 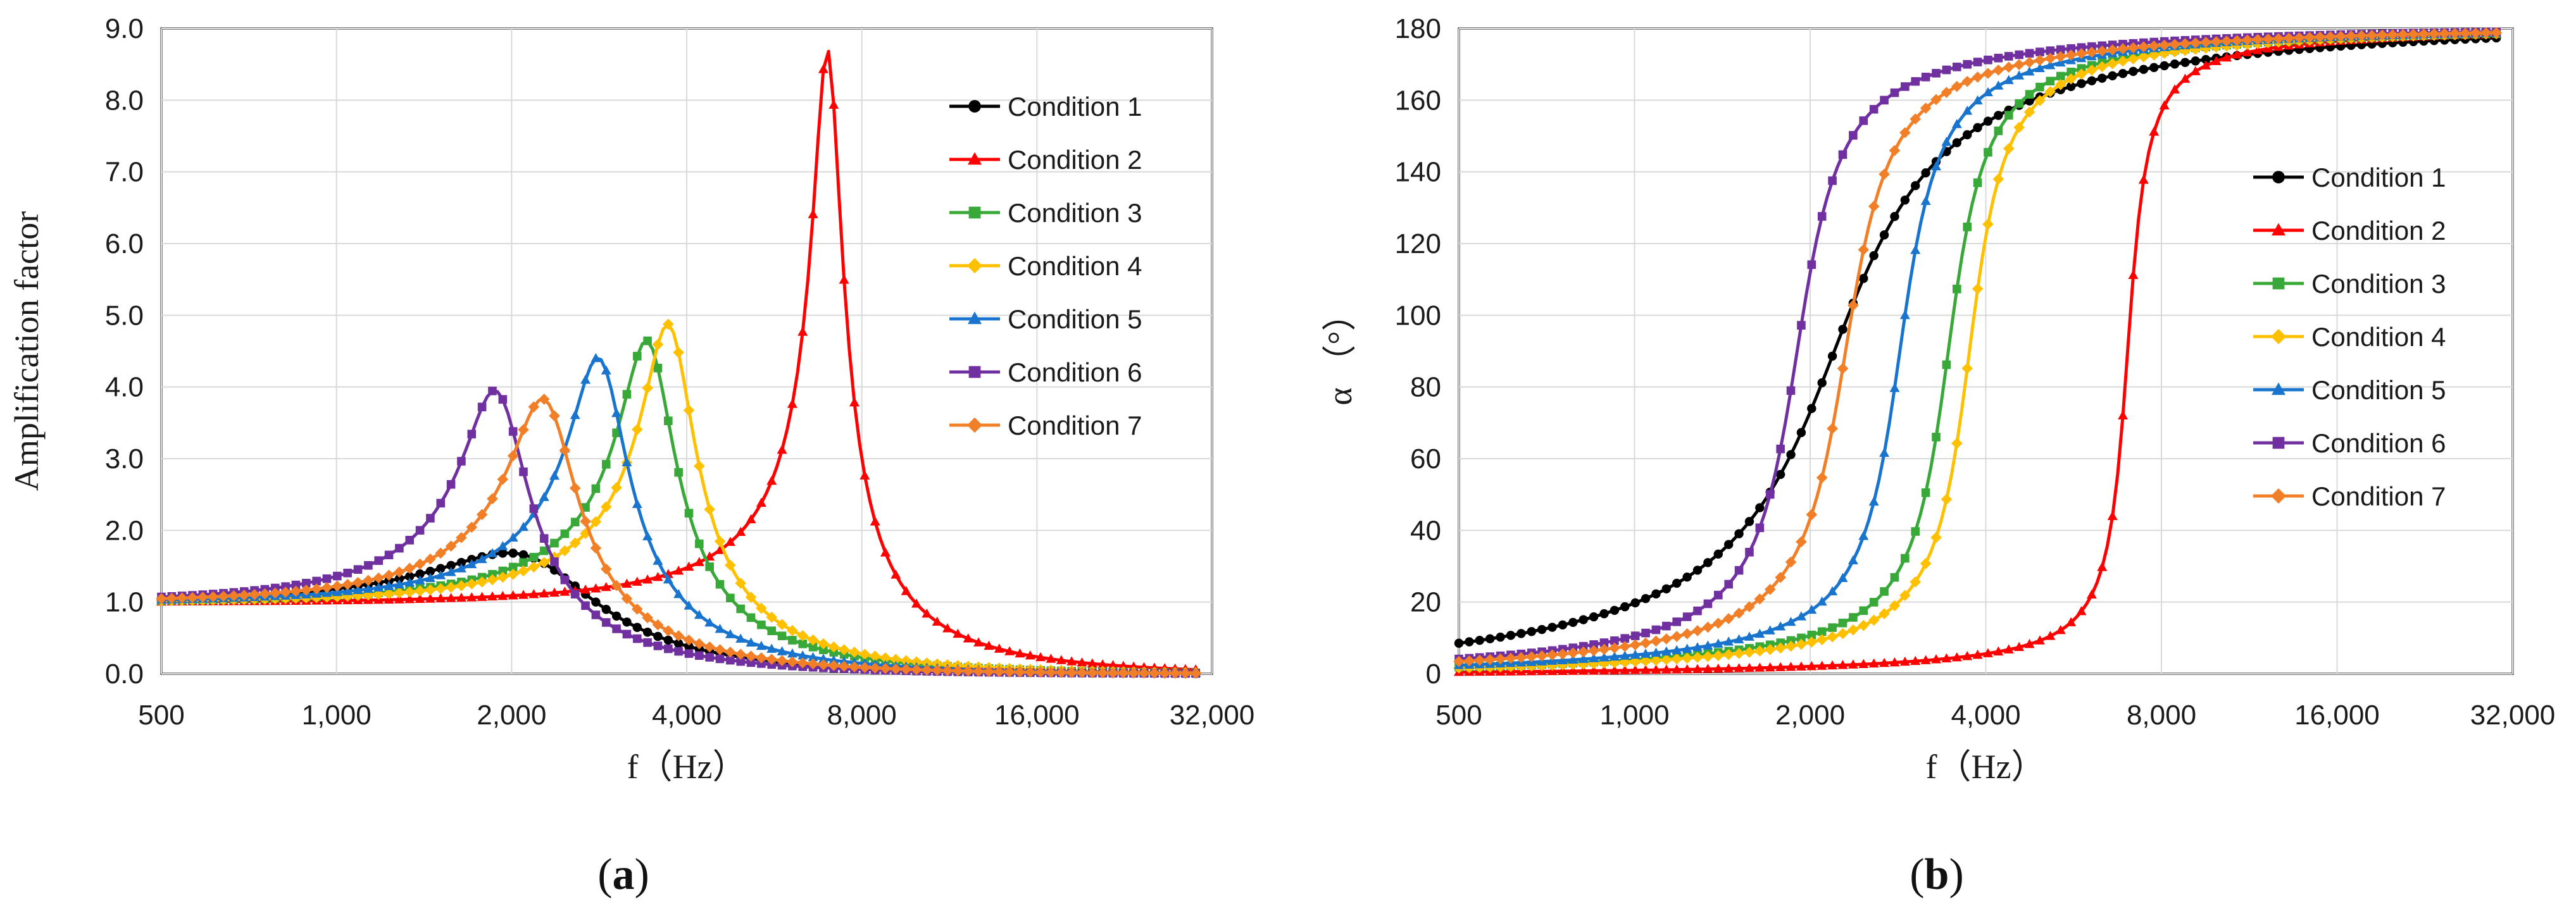 What do you see at coordinates (125, 530) in the screenshot?
I see `y-tick-label: 2.0` at bounding box center [125, 530].